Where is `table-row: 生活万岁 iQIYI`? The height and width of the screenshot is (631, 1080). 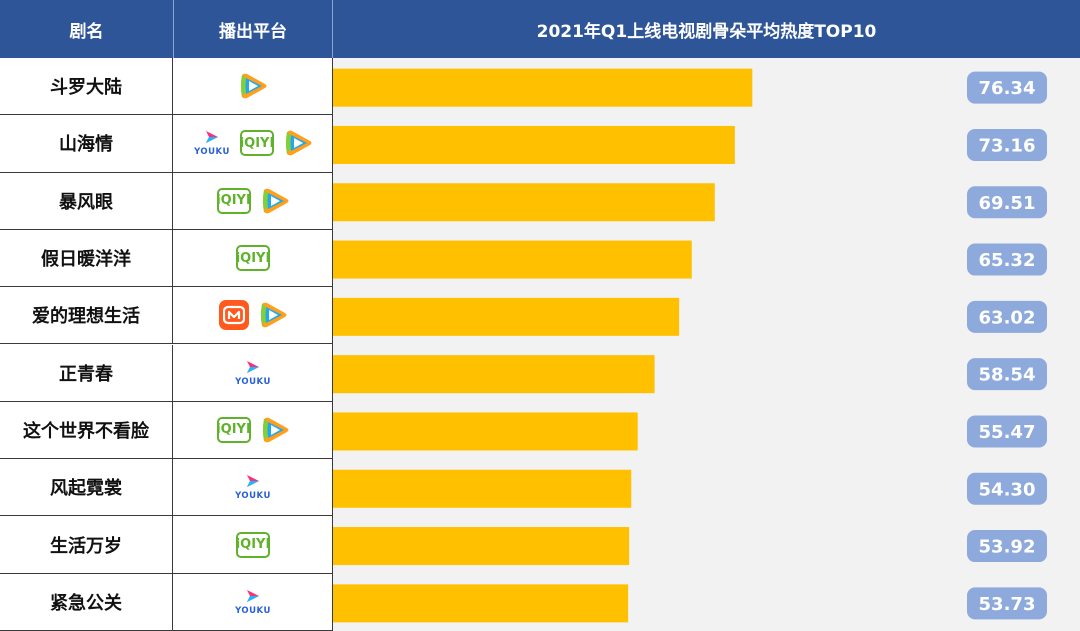 table-row: 生活万岁 iQIYI is located at coordinates (166, 545).